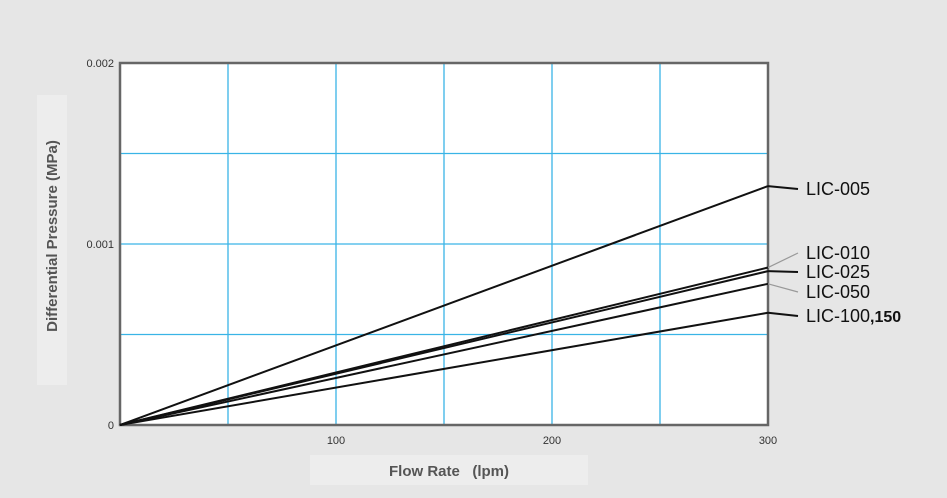 The height and width of the screenshot is (498, 947). What do you see at coordinates (111, 426) in the screenshot?
I see `y-tick-label: 0` at bounding box center [111, 426].